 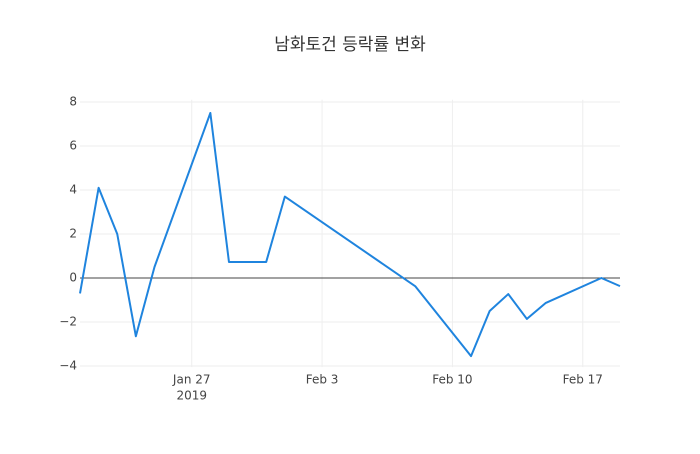 I want to click on chart-title: 남화토건 등락률 변화, so click(x=350, y=45).